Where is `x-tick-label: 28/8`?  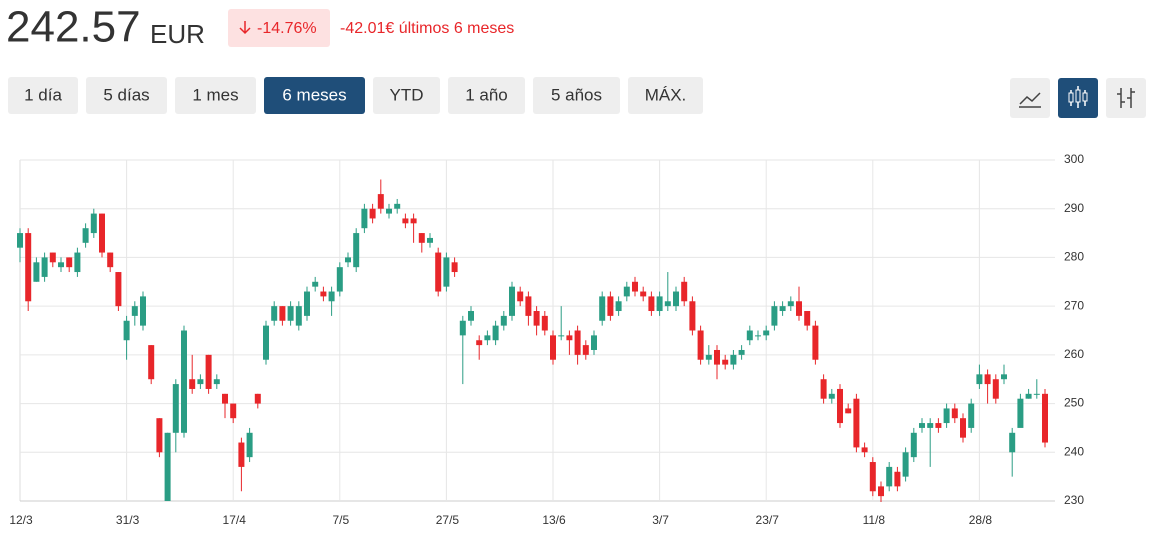
x-tick-label: 28/8 is located at coordinates (981, 520).